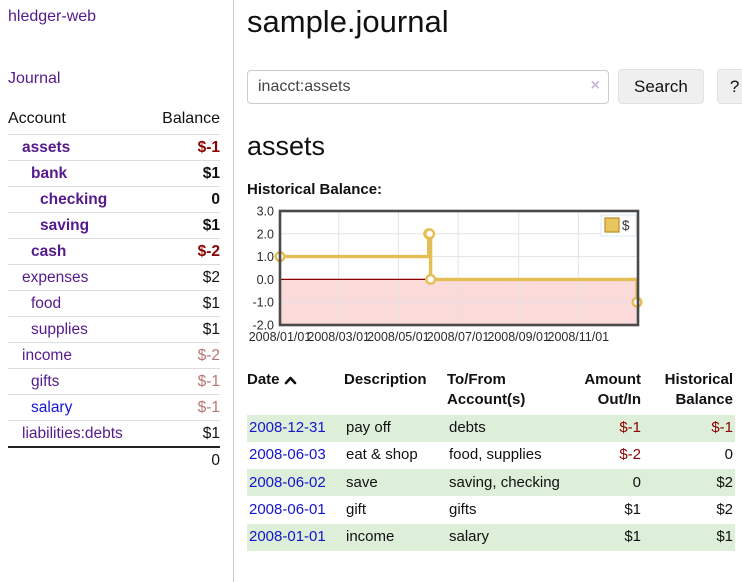 This screenshot has width=742, height=582. Describe the element at coordinates (78, 460) in the screenshot. I see `accounts-total-spacer` at that location.